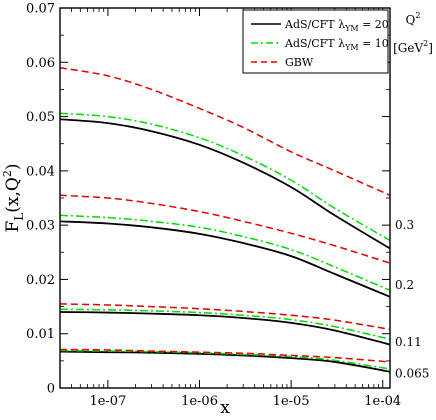 The height and width of the screenshot is (420, 436). Describe the element at coordinates (314, 24) in the screenshot. I see `legend-ads20-text: AdS/CFT λ` at that location.